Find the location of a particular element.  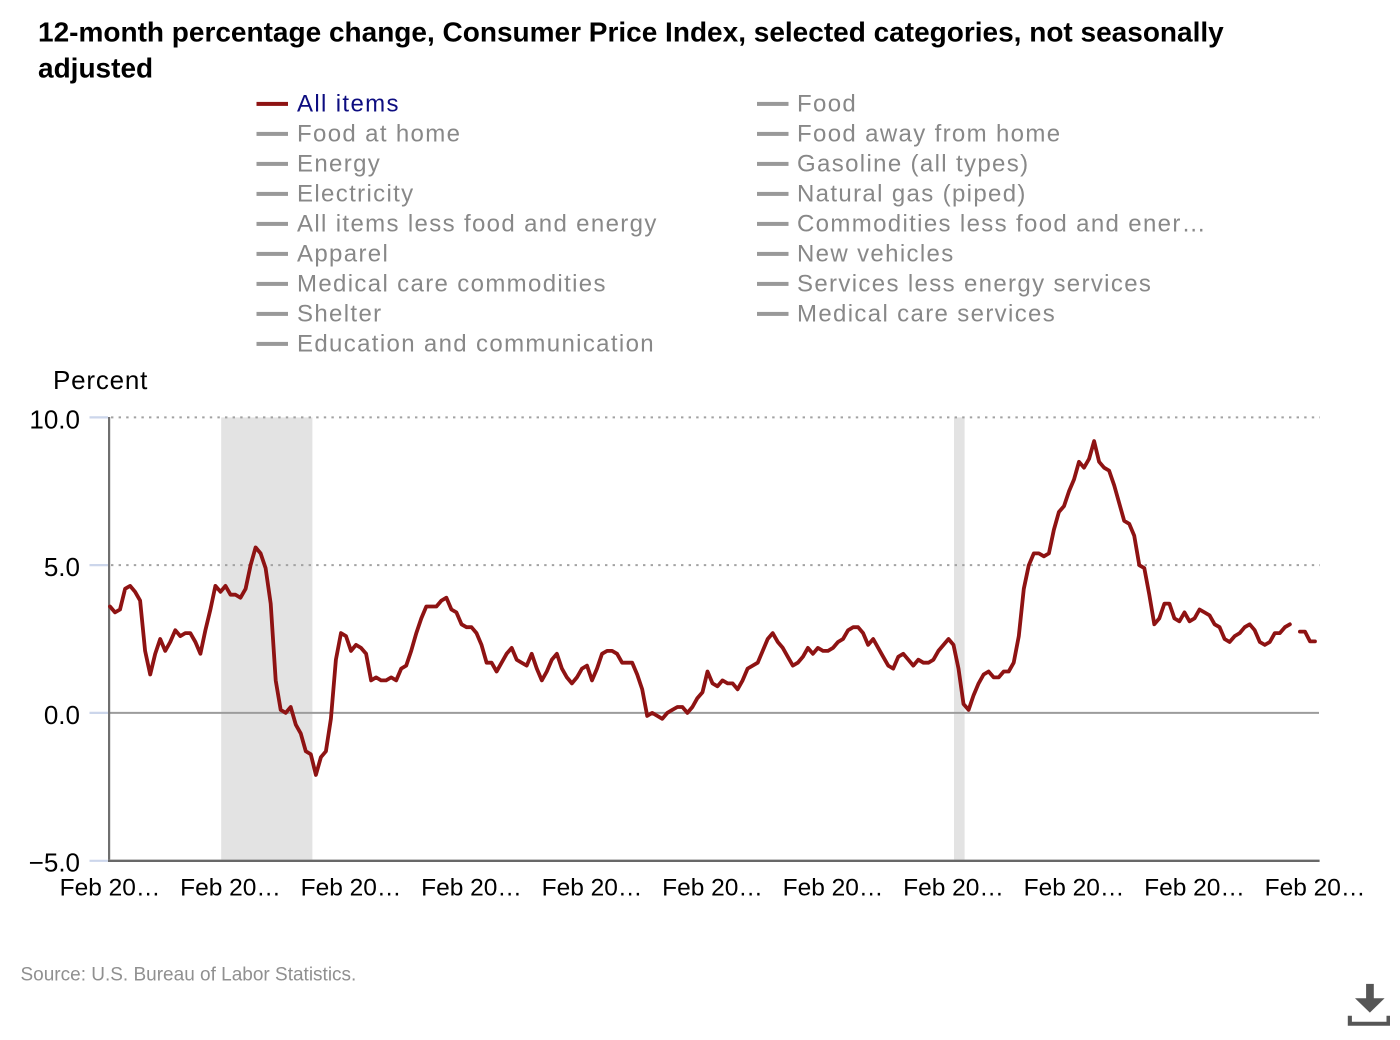

svg-text: adjusted is located at coordinates (95, 68).